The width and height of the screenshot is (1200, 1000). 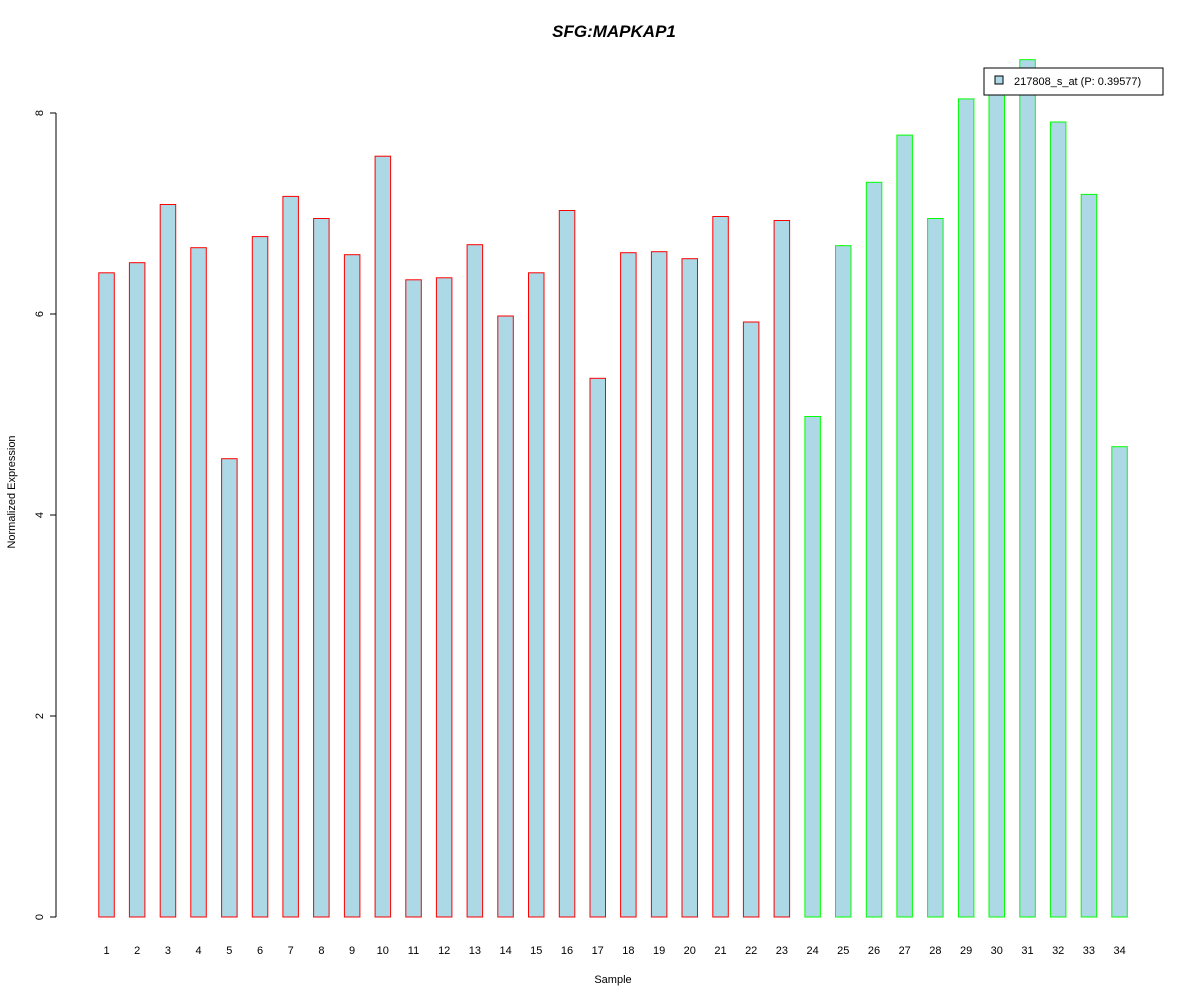 What do you see at coordinates (614, 31) in the screenshot?
I see `chart-title: SFG:MAPKAP1` at bounding box center [614, 31].